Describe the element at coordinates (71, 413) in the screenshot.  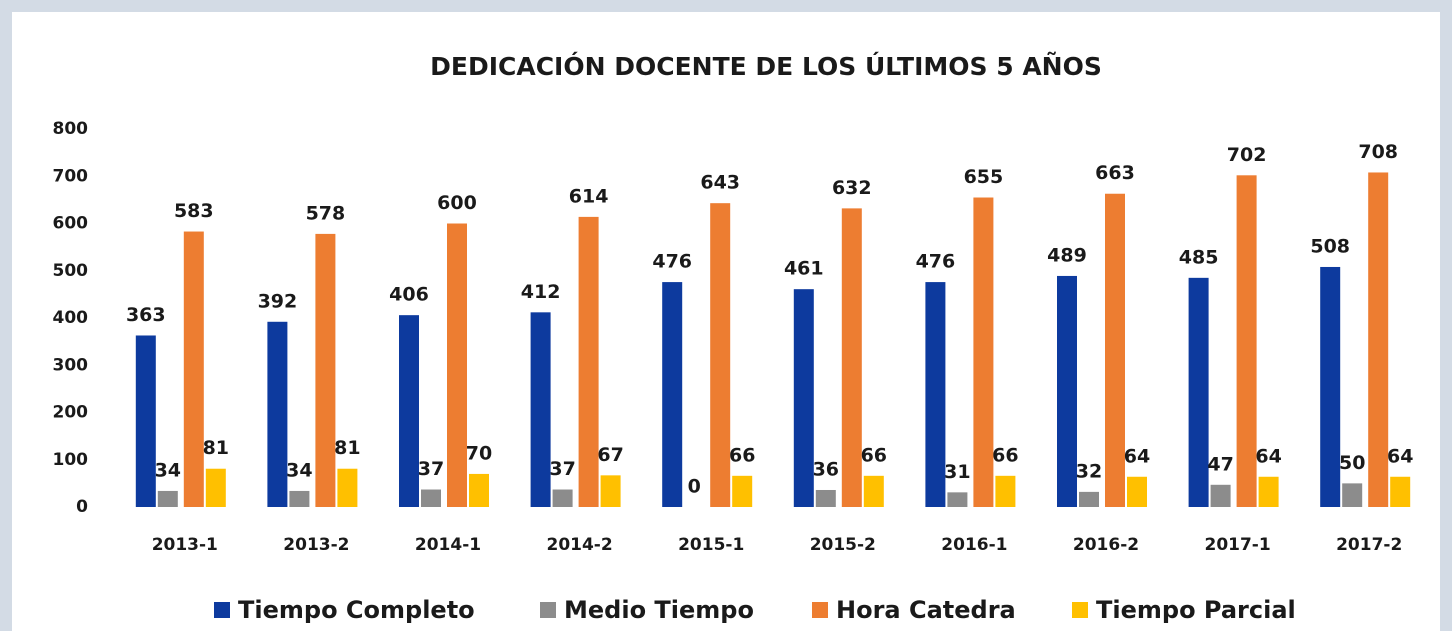
I see `y-tick-label: 200` at that location.